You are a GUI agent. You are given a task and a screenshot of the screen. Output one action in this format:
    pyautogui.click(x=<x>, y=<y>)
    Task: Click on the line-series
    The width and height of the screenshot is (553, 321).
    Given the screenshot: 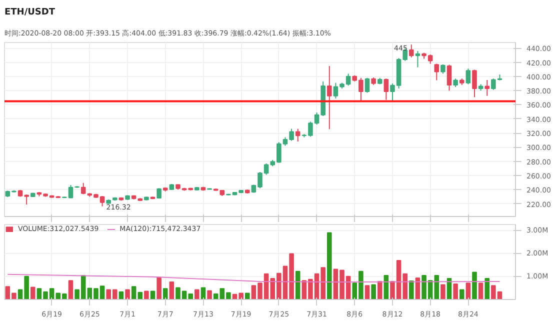 What is the action you would take?
    pyautogui.click(x=253, y=278)
    